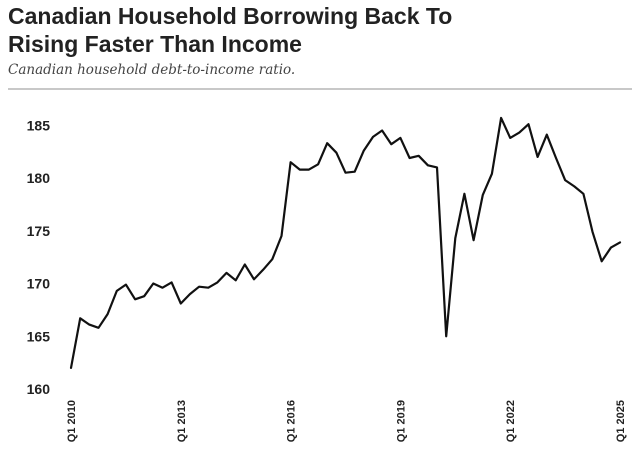 This screenshot has height=463, width=640. I want to click on x-tick-label: Q1 2019, so click(401, 421).